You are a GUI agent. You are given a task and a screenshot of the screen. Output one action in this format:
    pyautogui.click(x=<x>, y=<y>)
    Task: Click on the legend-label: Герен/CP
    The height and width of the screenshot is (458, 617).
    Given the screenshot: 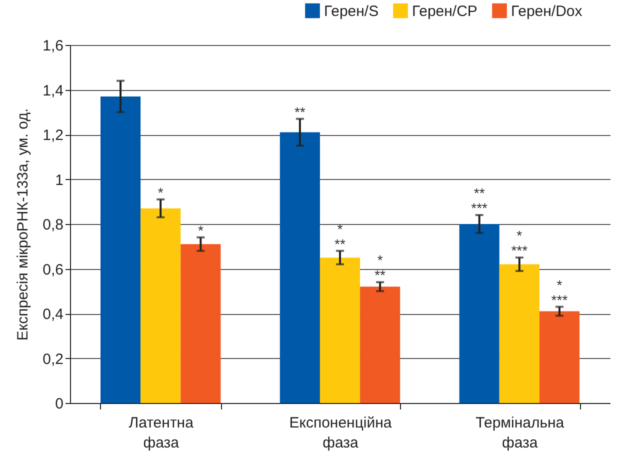 What is the action you would take?
    pyautogui.click(x=445, y=11)
    